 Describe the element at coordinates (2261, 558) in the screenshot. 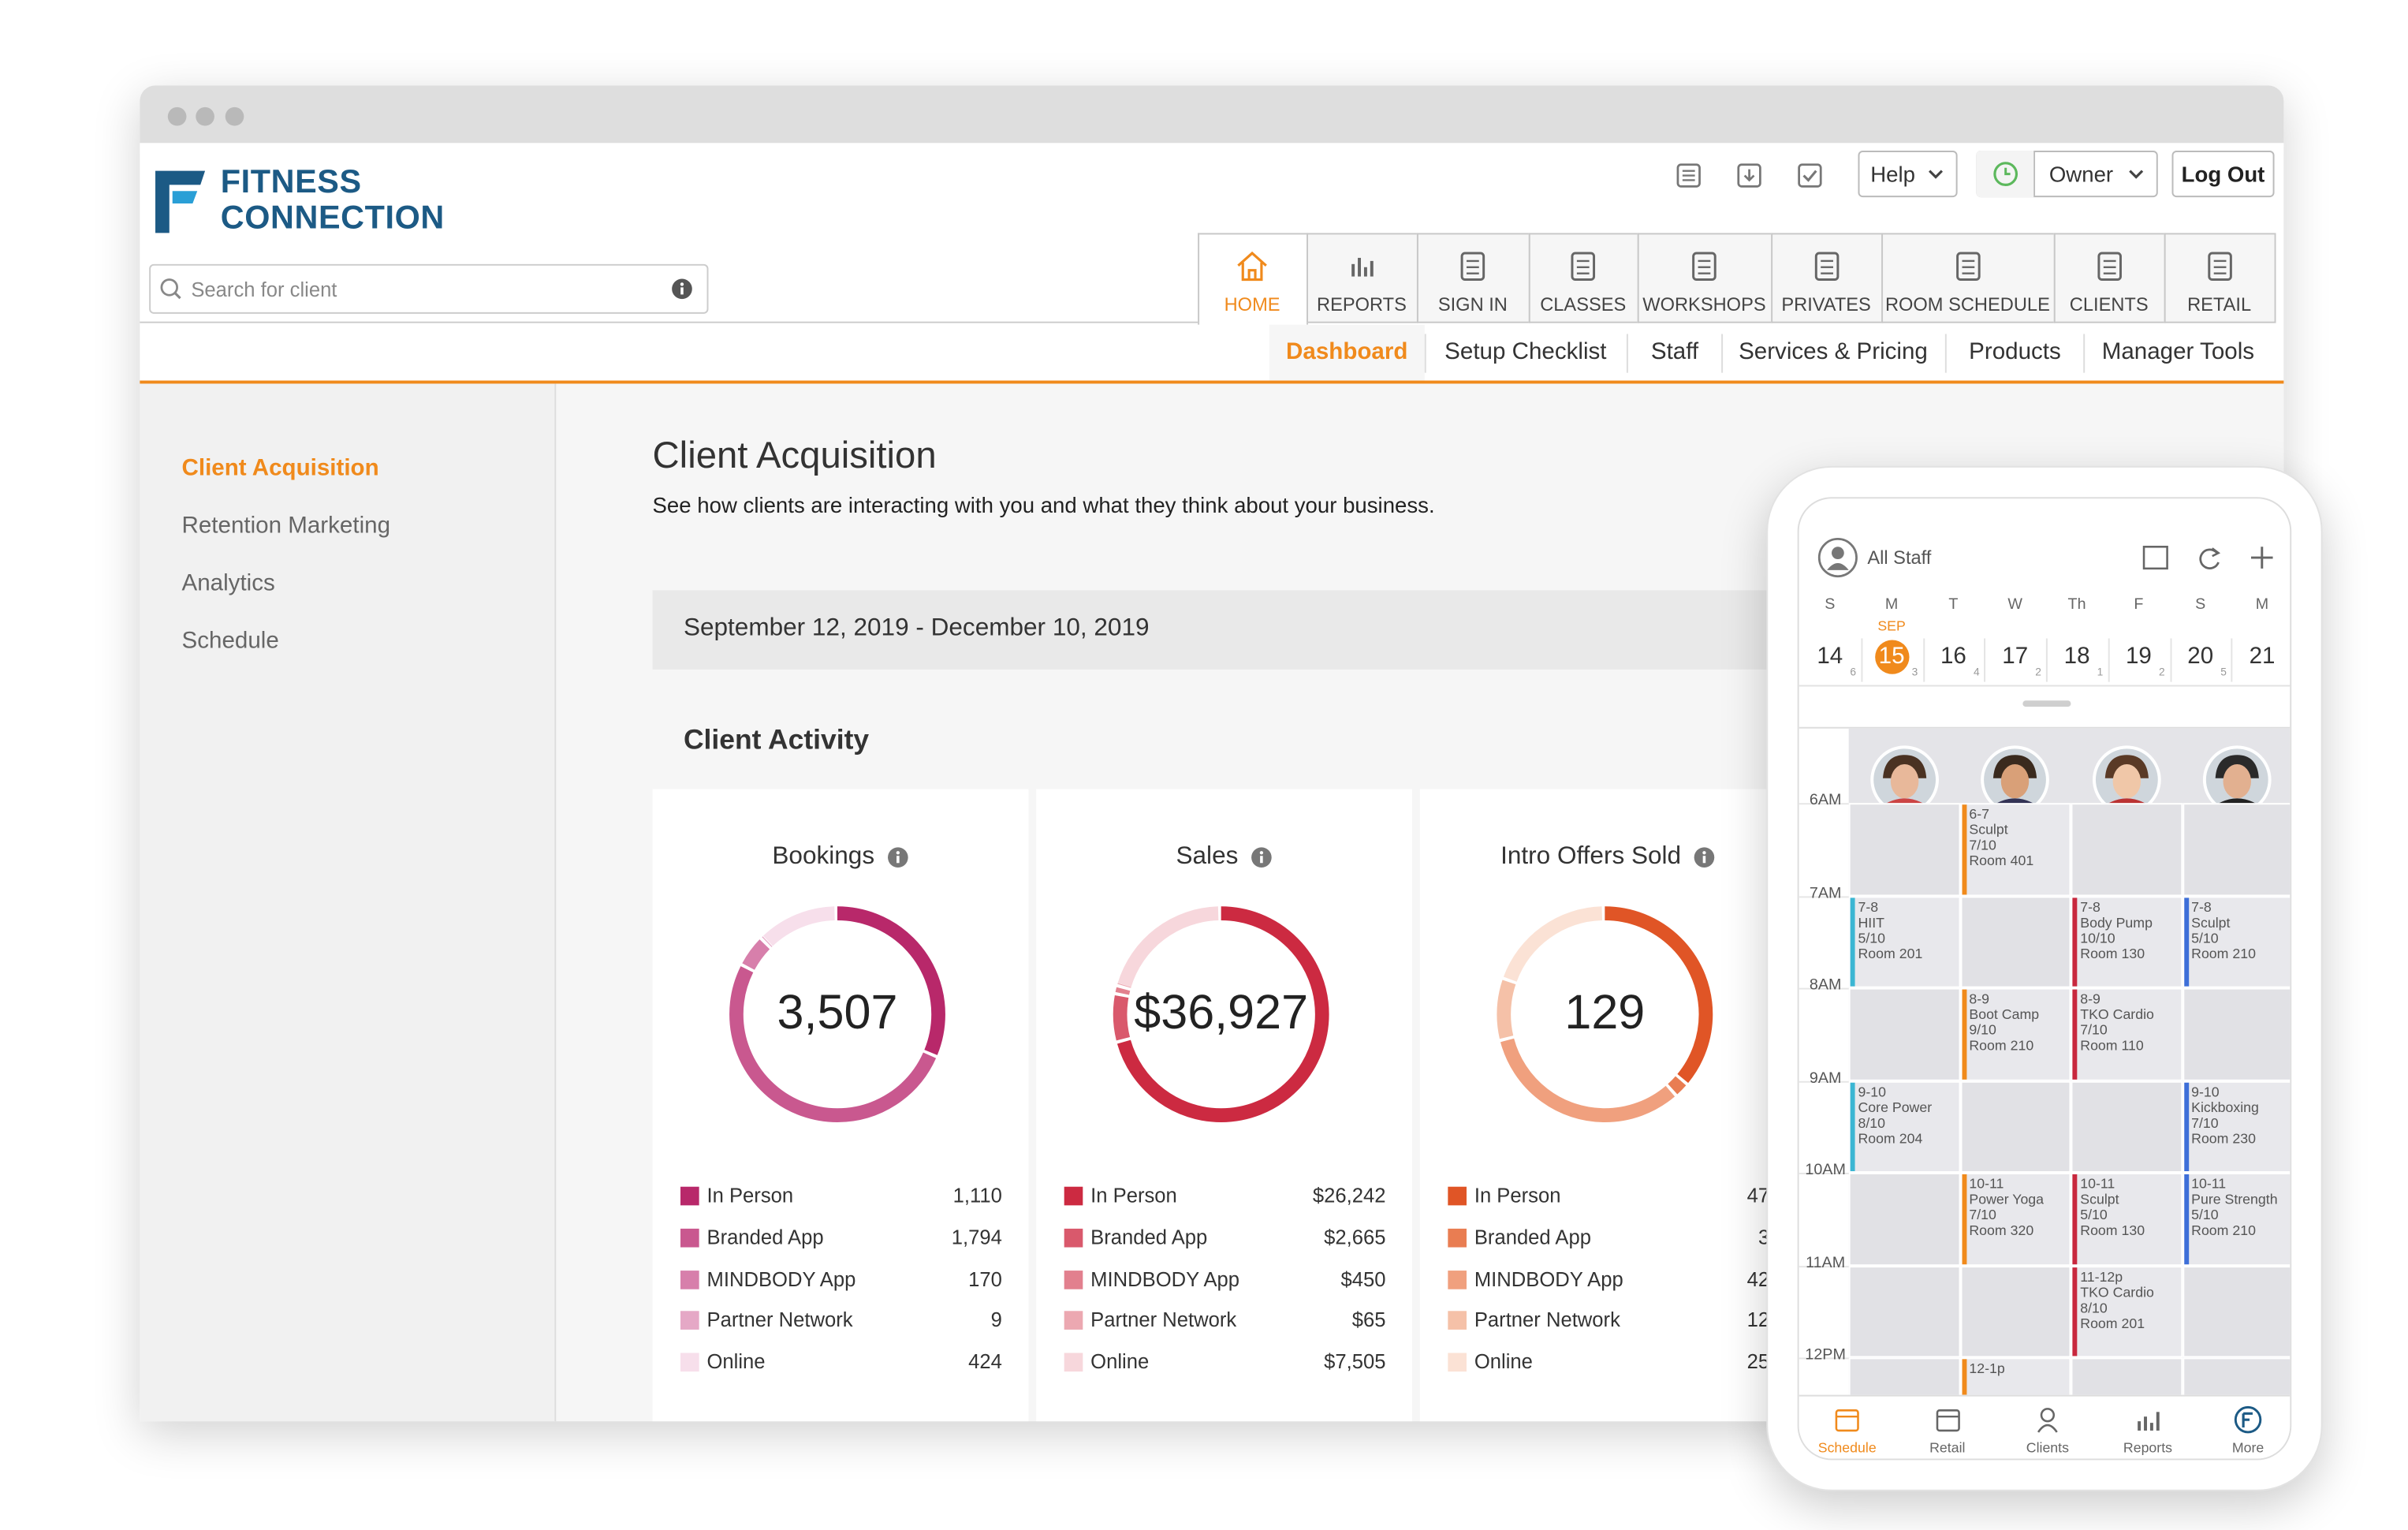

I see `plus-icon` at that location.